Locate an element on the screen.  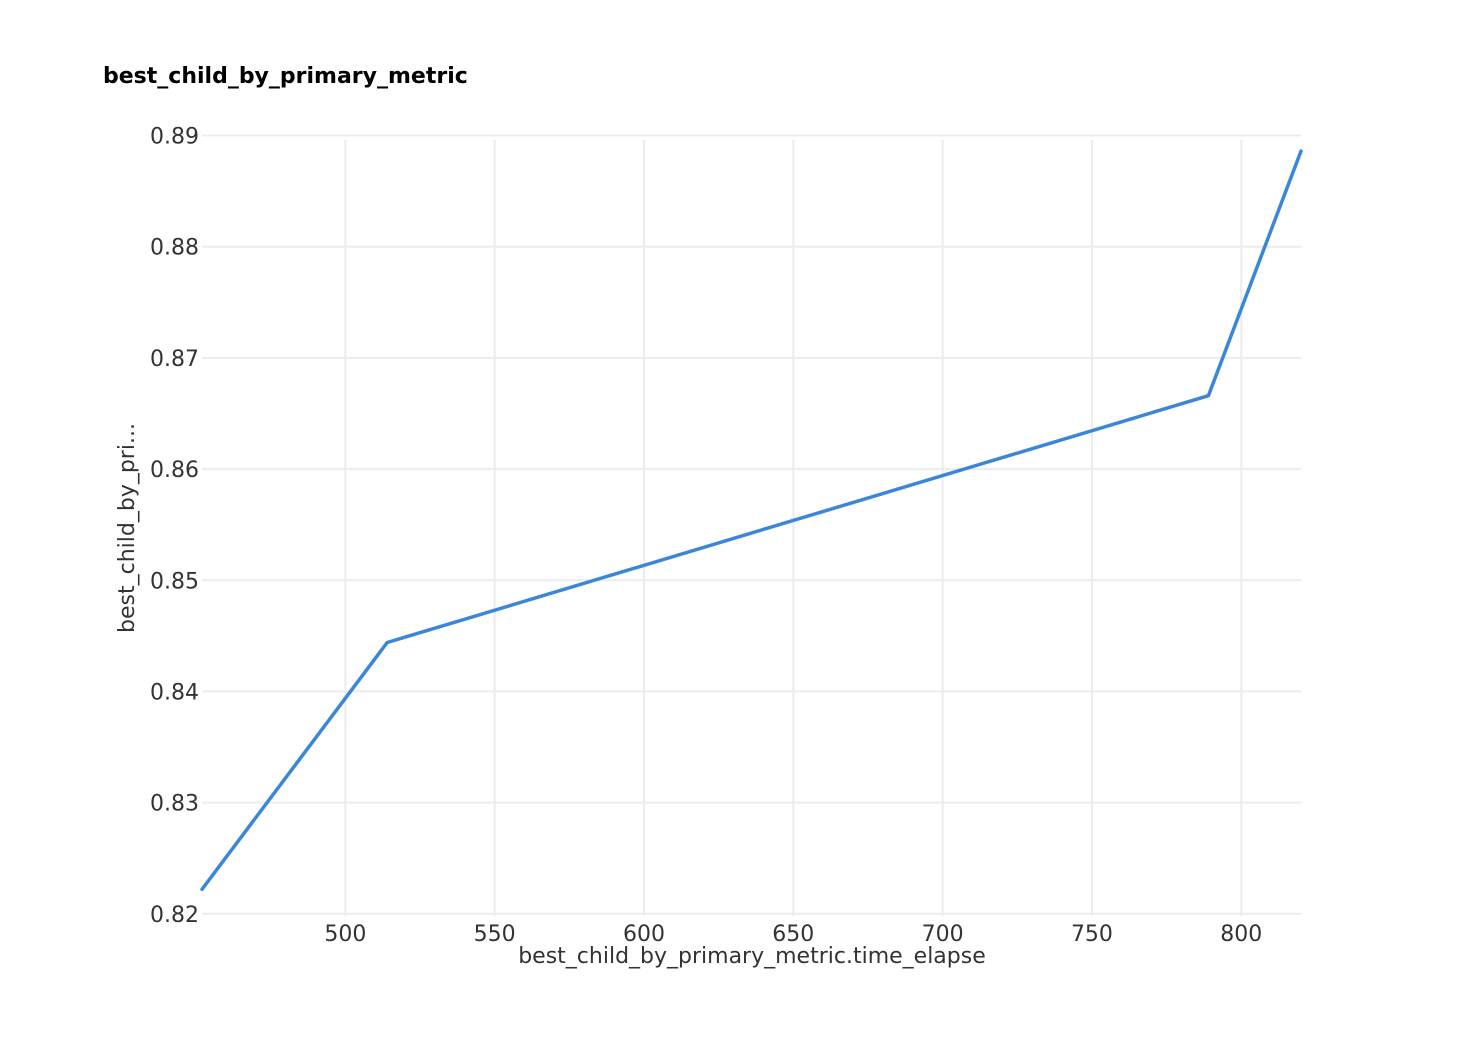
y-tick-label: 0.89 is located at coordinates (174, 137).